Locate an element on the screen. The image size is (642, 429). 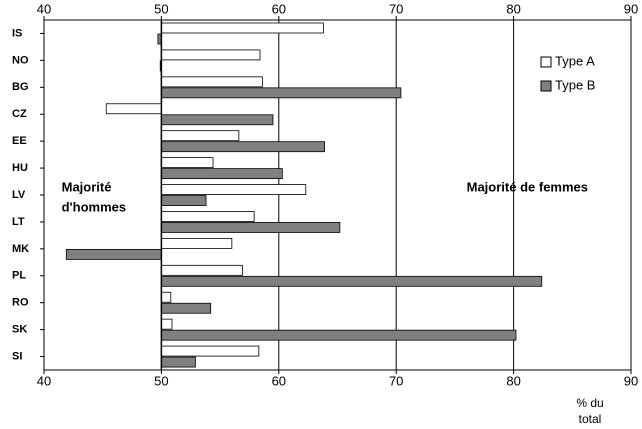
y-tick-label: NO is located at coordinates (20, 60).